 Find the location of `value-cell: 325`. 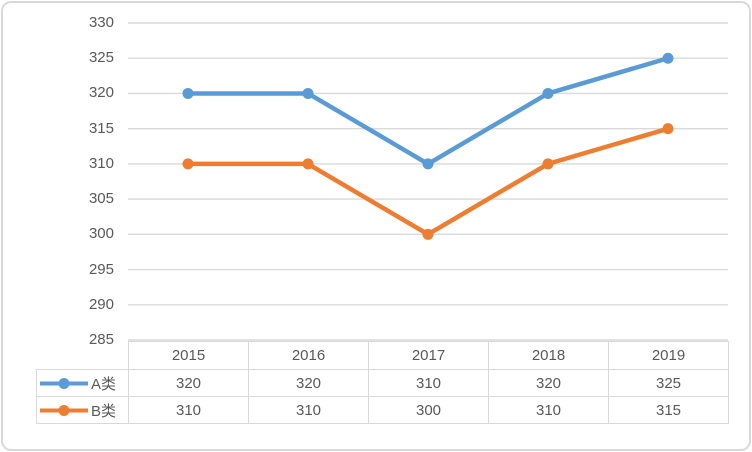

value-cell: 325 is located at coordinates (668, 383).